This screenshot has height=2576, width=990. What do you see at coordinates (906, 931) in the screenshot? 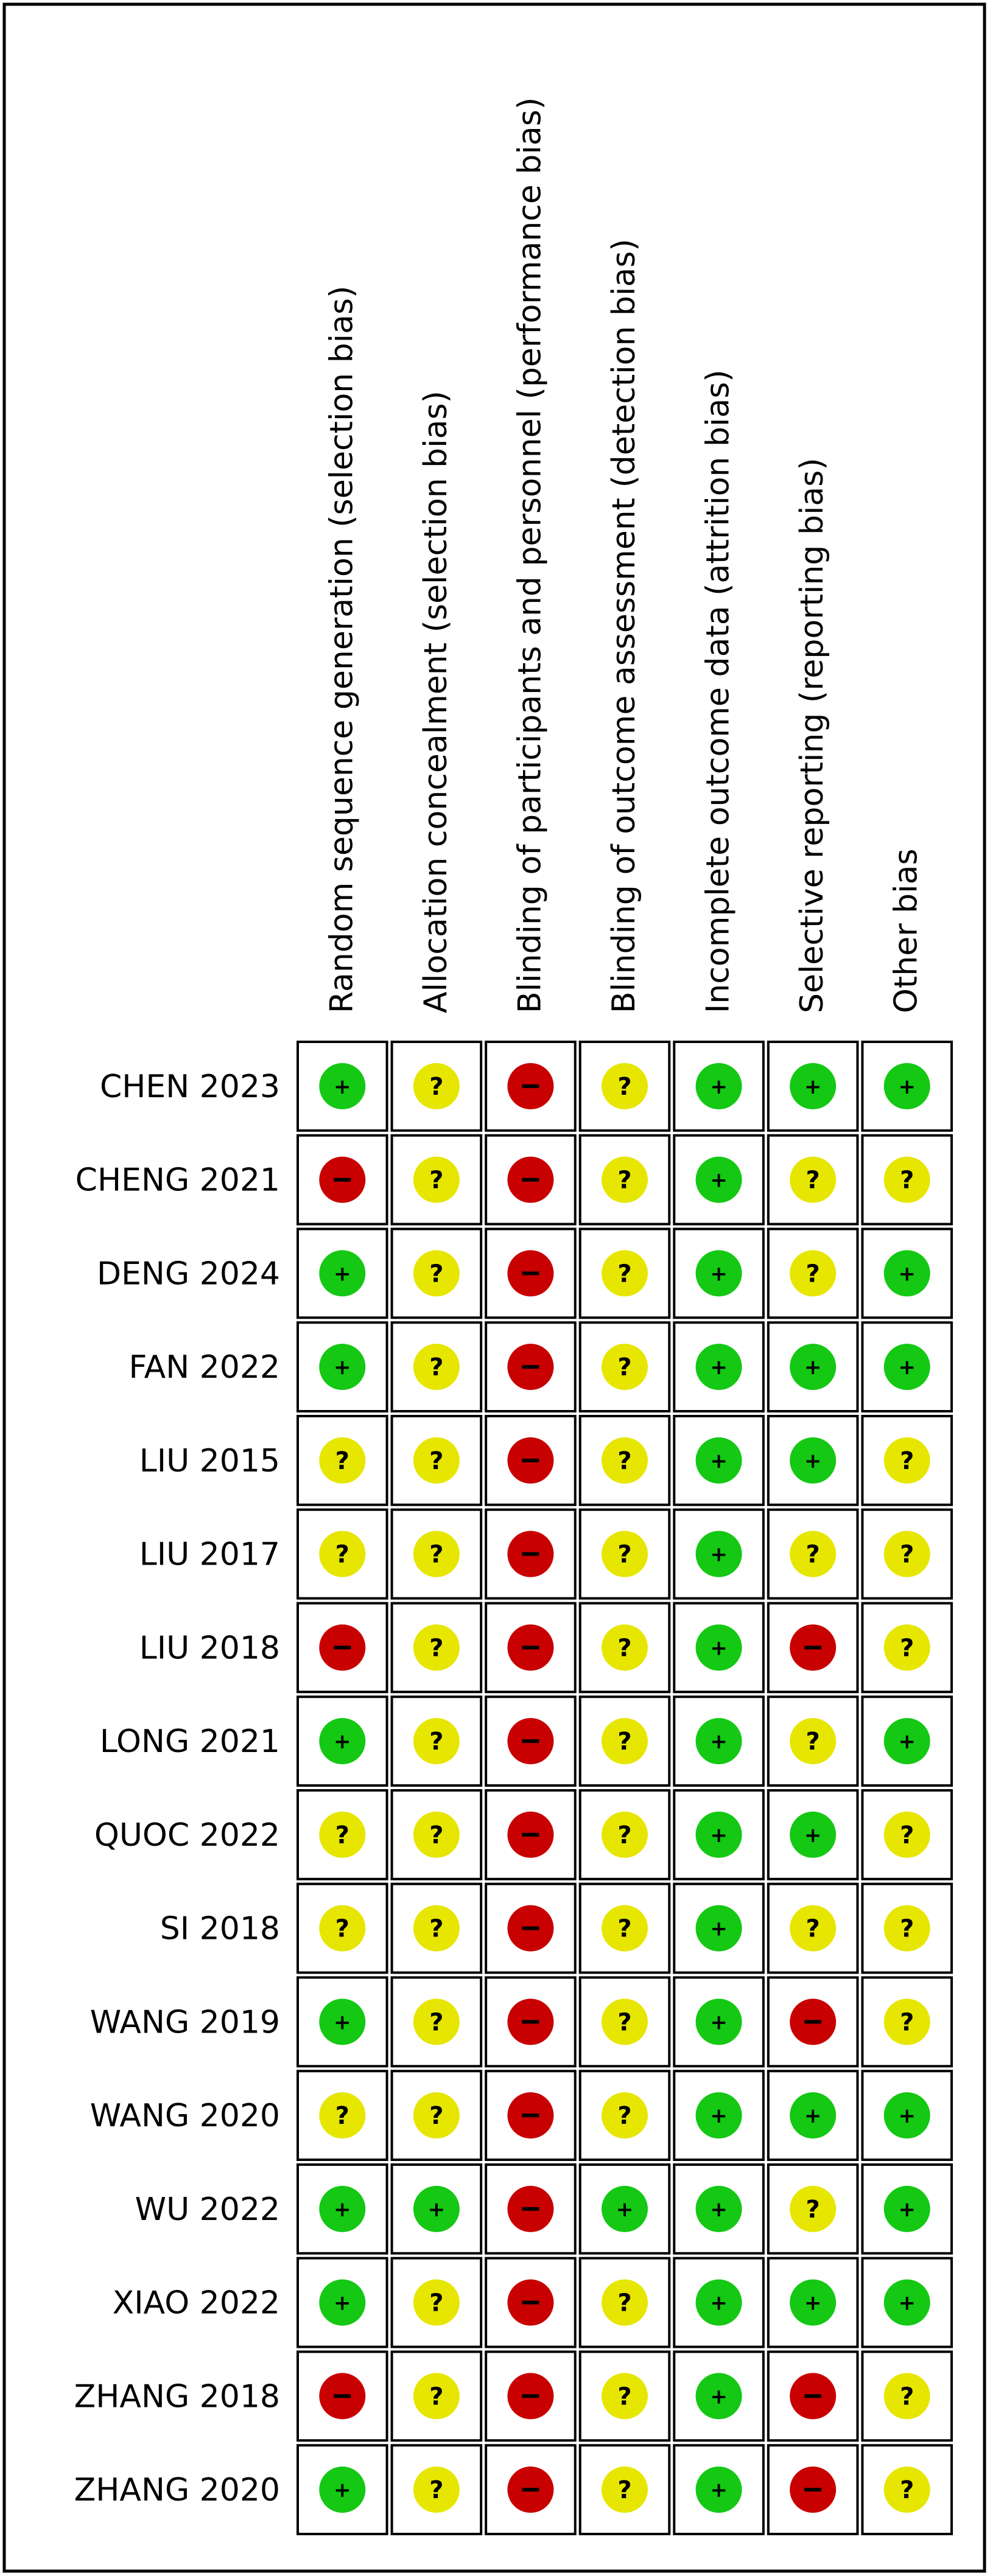
I see `column-label: Other bias` at bounding box center [906, 931].